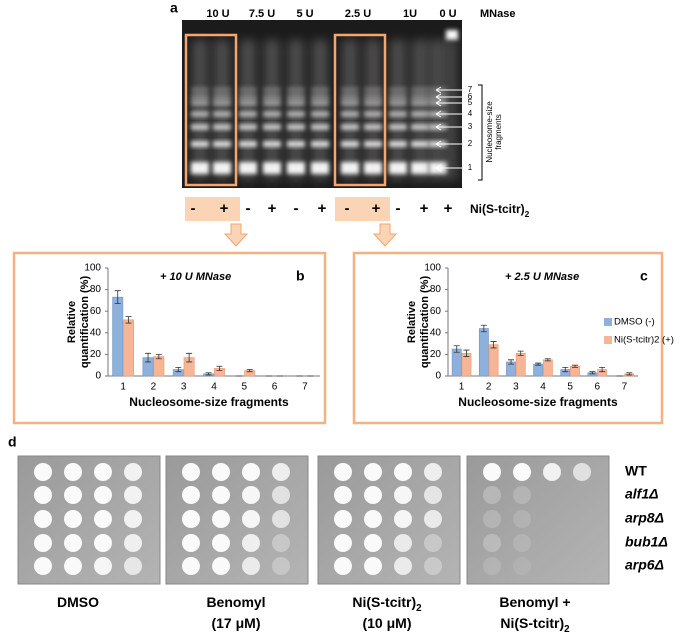 The height and width of the screenshot is (634, 685). Describe the element at coordinates (235, 602) in the screenshot. I see `label: Benomyl` at that location.